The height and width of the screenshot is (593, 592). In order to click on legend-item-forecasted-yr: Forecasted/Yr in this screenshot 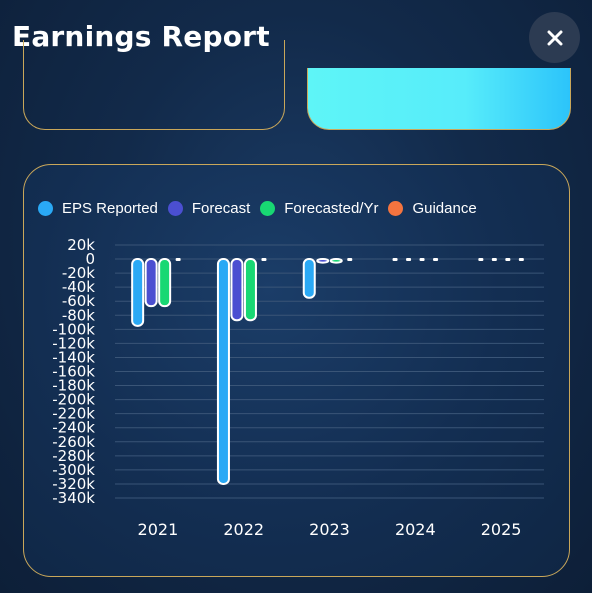, I will do `click(319, 208)`.